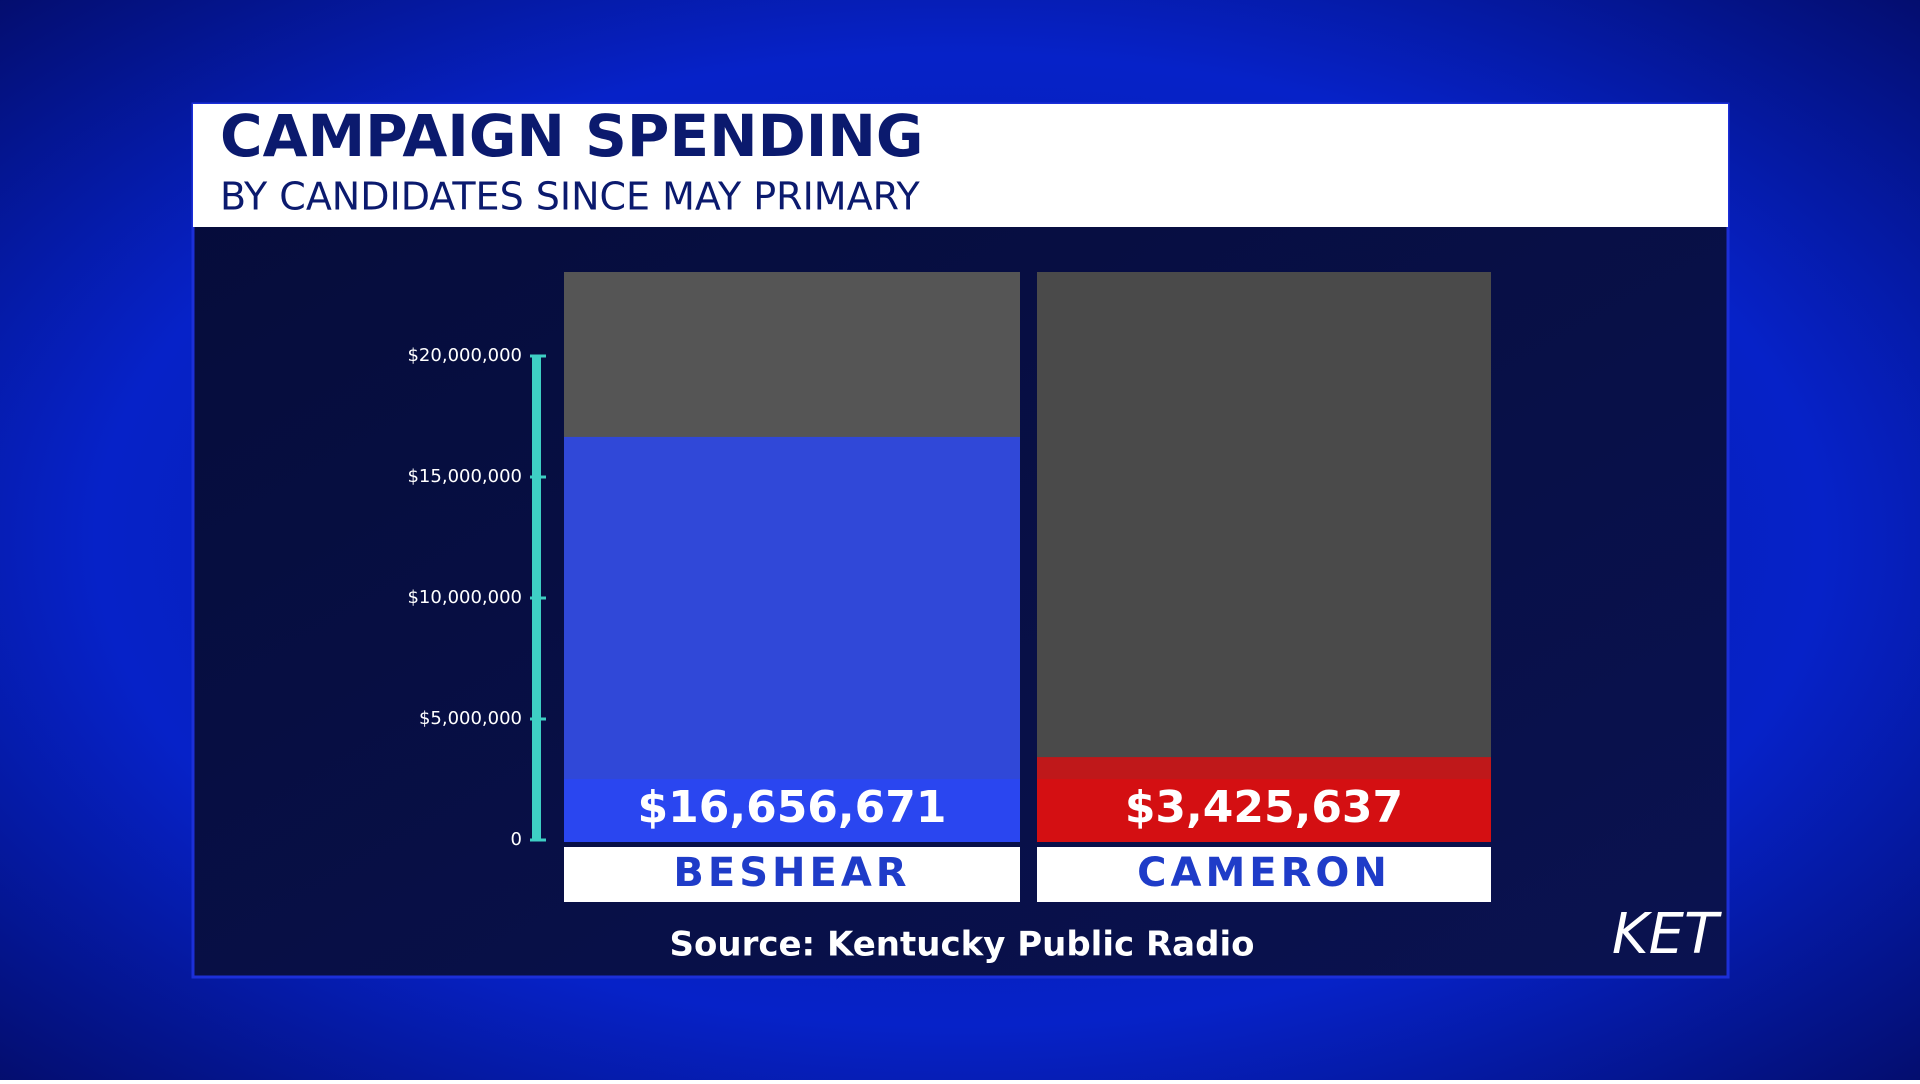 Image resolution: width=1920 pixels, height=1084 pixels. I want to click on y-tick-label: 0, so click(516, 839).